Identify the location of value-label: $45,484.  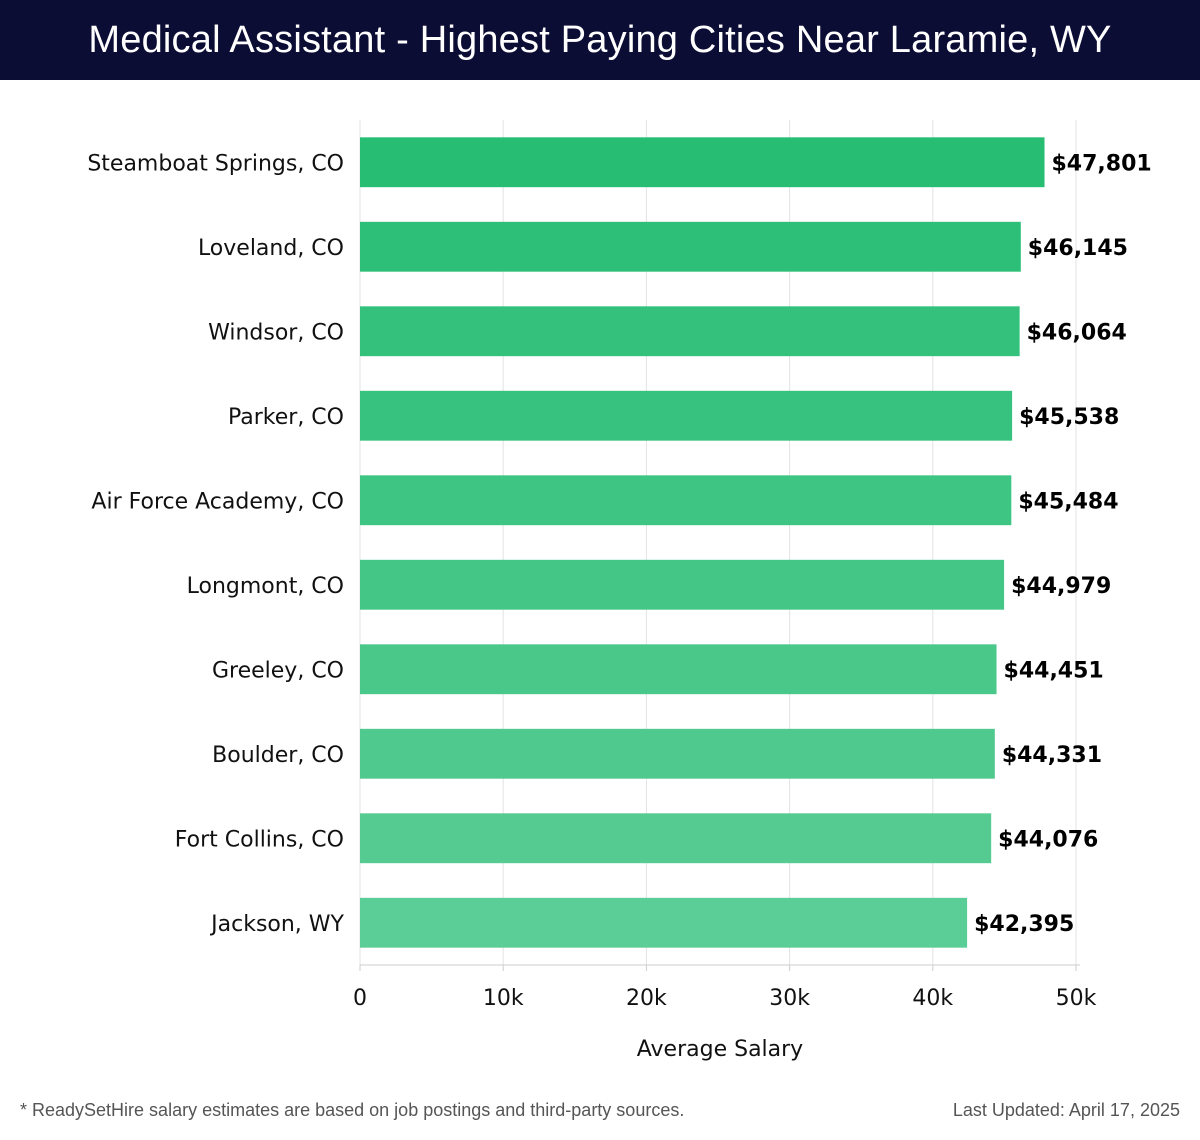
(1068, 501).